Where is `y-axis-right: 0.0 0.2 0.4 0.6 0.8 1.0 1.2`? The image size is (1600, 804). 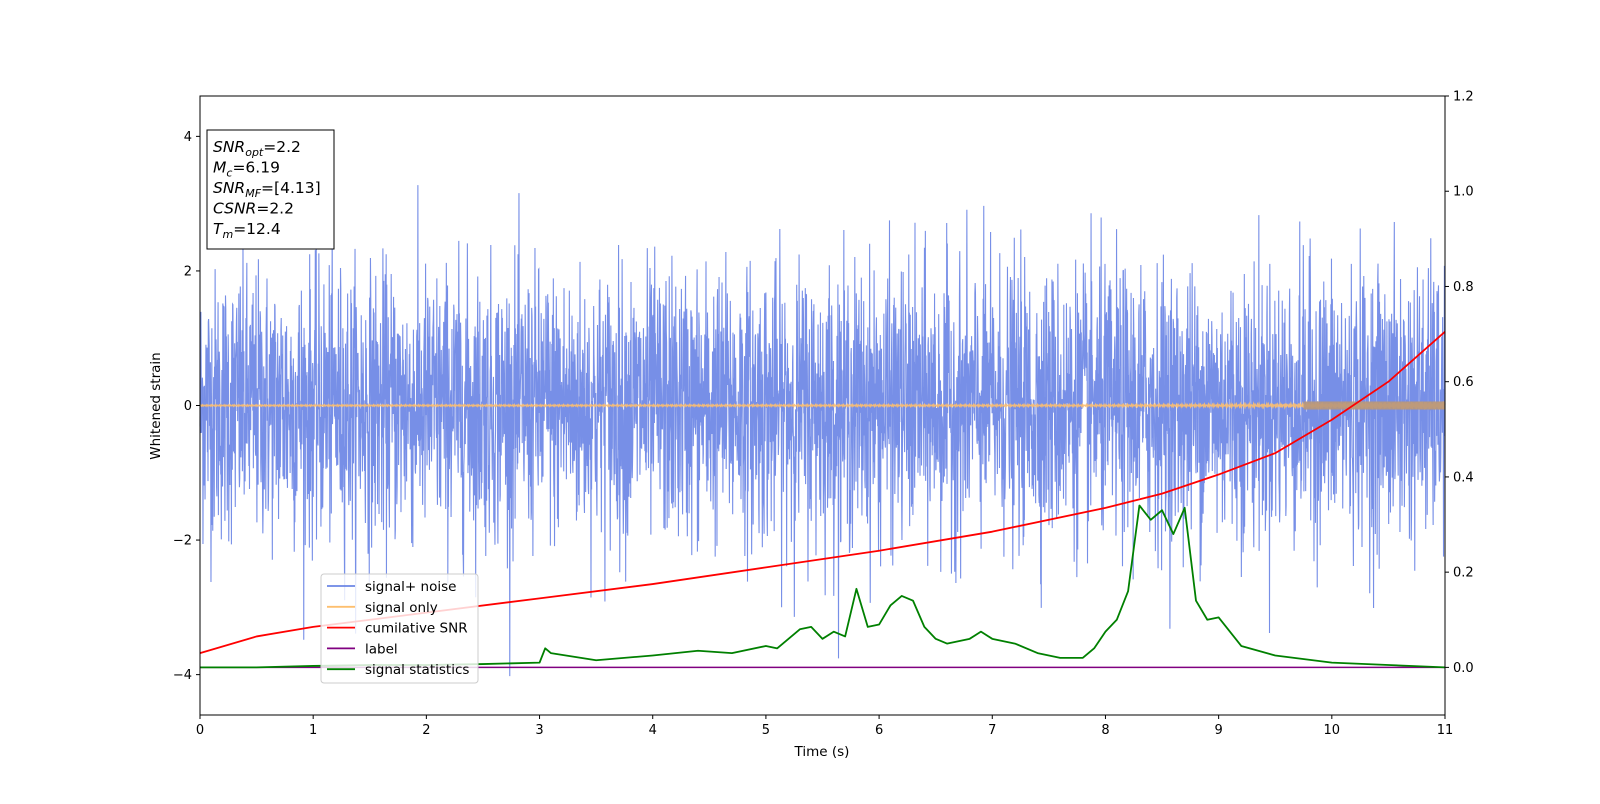
y-axis-right: 0.0 0.2 0.4 0.6 0.8 1.0 1.2 is located at coordinates (1459, 383).